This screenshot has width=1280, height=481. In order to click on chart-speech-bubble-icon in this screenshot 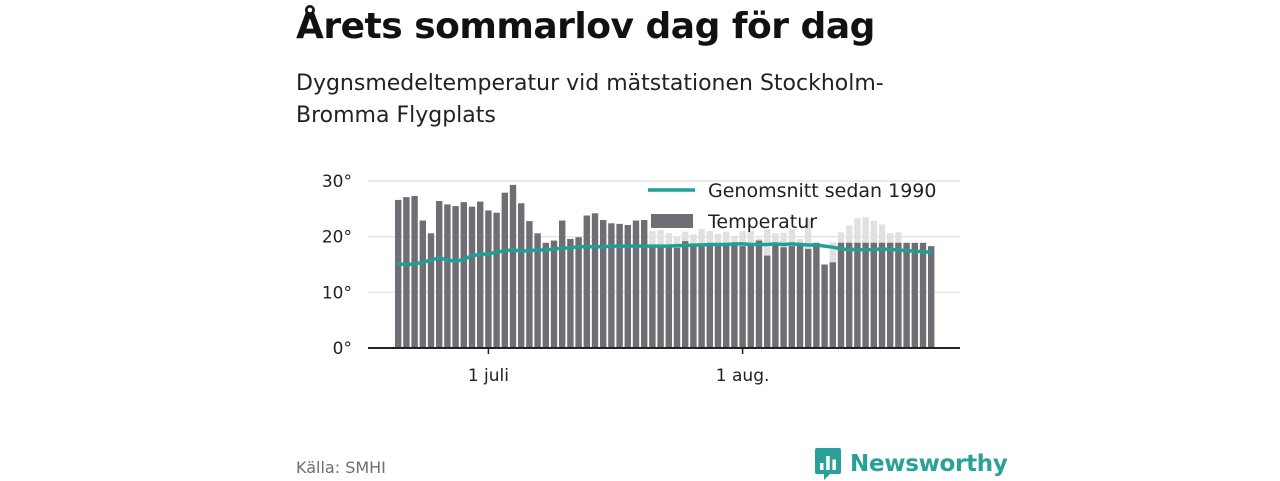, I will do `click(828, 464)`.